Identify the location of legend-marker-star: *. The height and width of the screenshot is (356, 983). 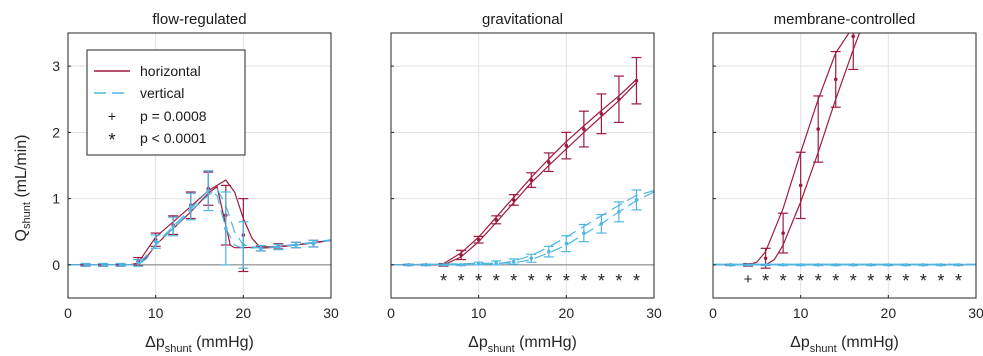
(111, 140).